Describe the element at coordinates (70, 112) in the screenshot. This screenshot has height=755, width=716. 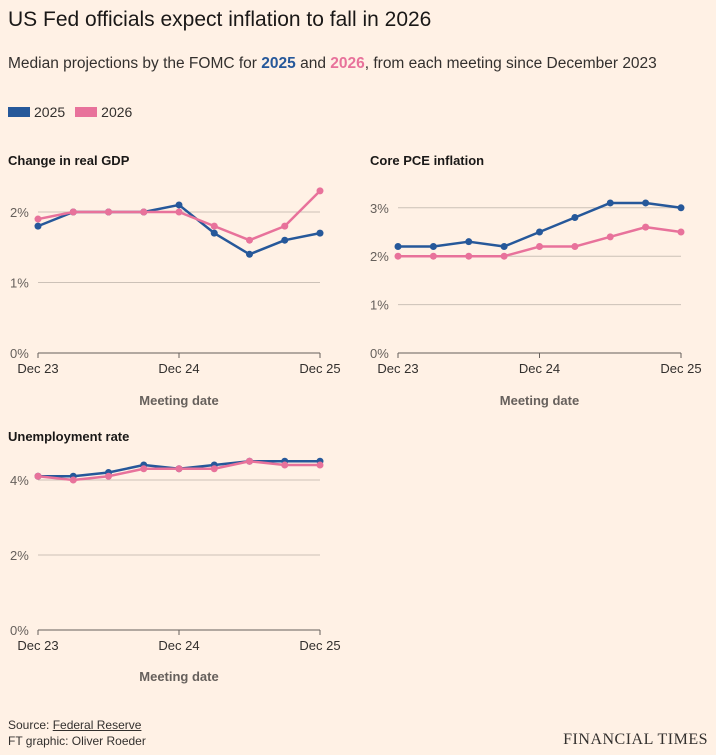
I see `legend: 2025 2026` at that location.